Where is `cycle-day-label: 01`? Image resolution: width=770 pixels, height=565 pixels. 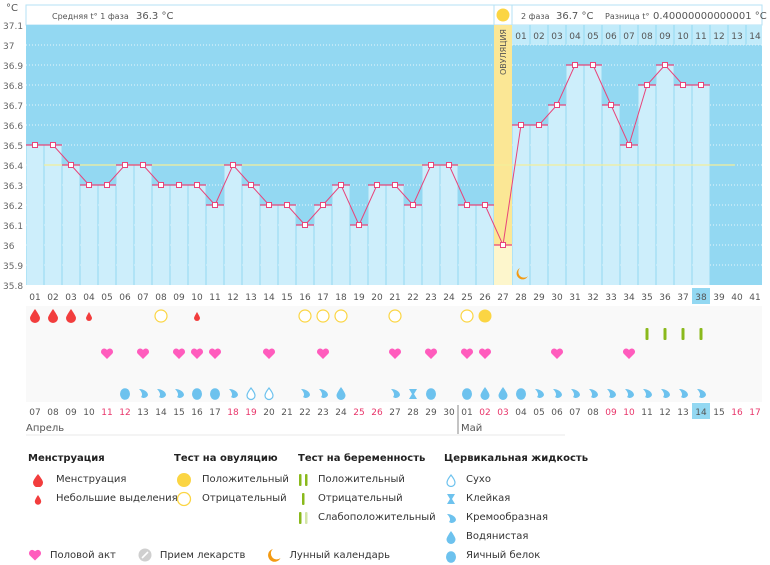
cycle-day-label: 01 is located at coordinates (34, 298).